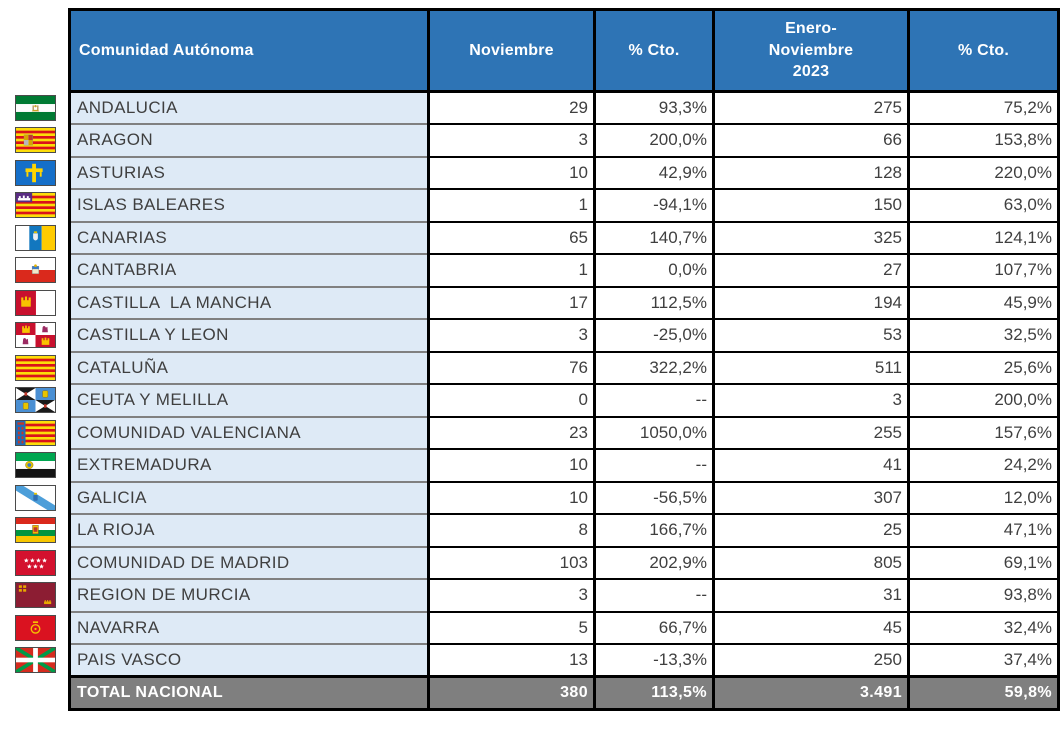  I want to click on value-cell: 17, so click(511, 302).